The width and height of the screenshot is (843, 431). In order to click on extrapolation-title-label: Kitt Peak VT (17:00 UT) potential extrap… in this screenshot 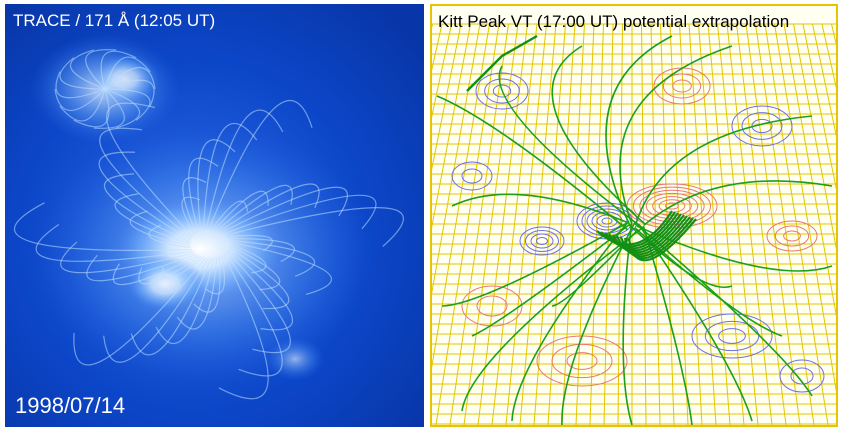, I will do `click(613, 22)`.